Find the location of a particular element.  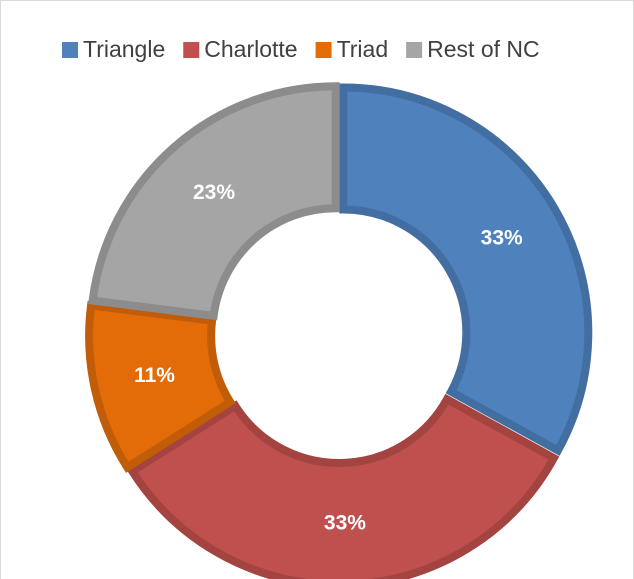

legend-label: Rest of NC is located at coordinates (483, 49).